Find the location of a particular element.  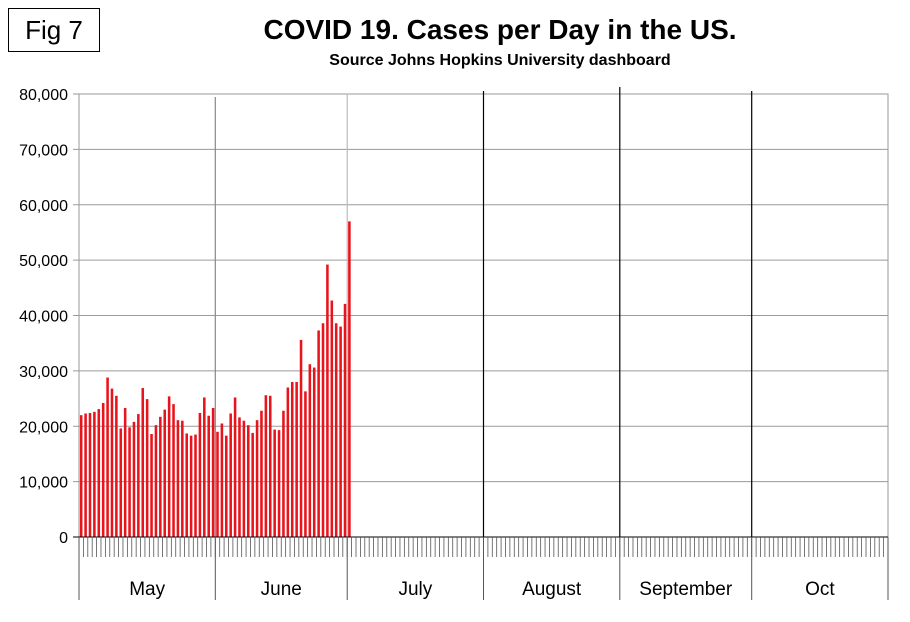

y-tick-label-8: 80,000 is located at coordinates (43, 95).